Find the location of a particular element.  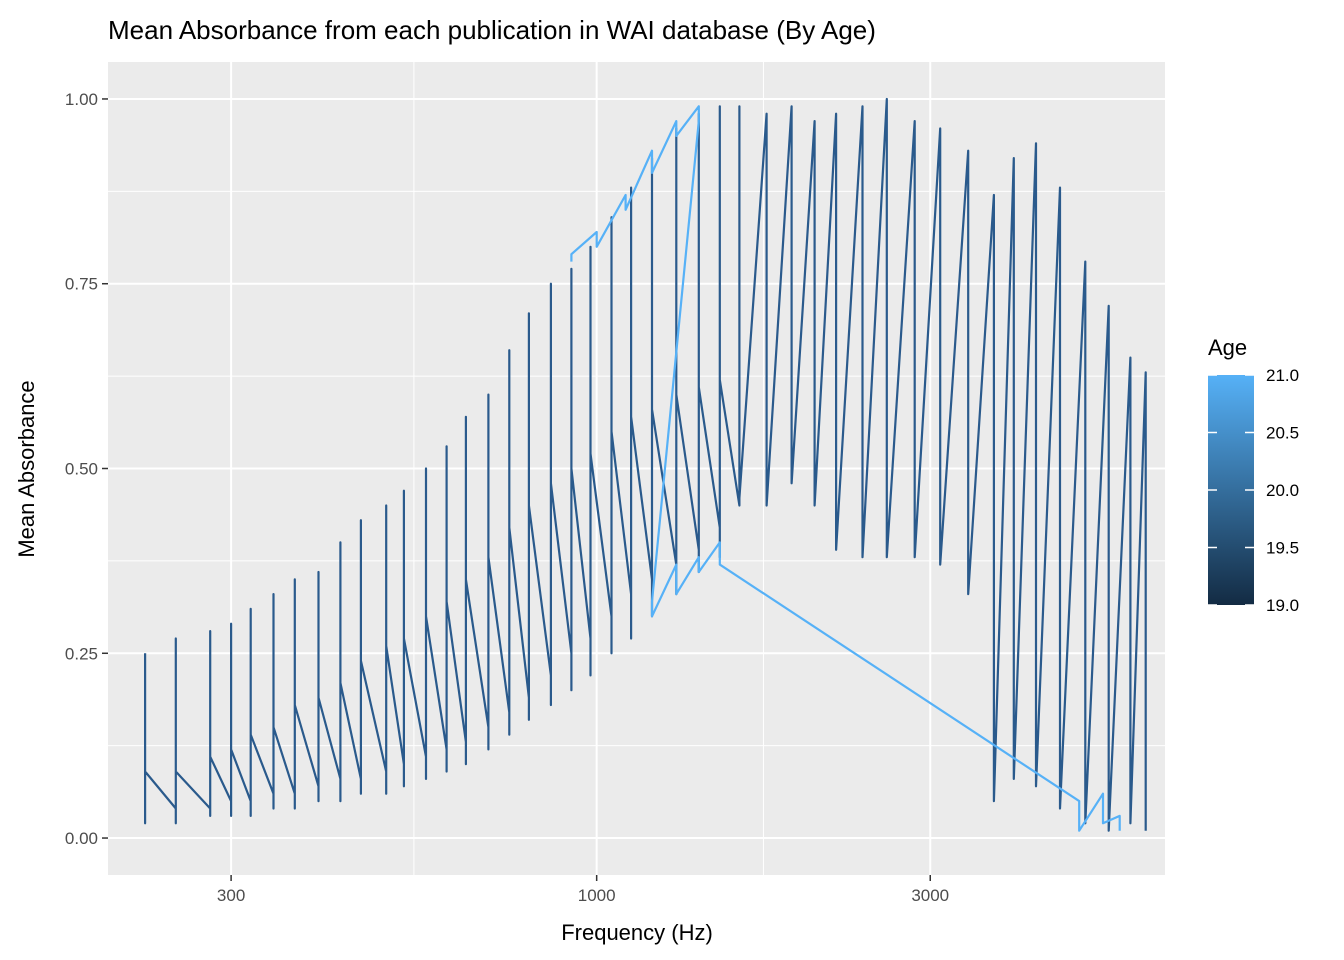

legend: Age 21.0 20.5 20.0 19.5 19.0 is located at coordinates (1253, 475).